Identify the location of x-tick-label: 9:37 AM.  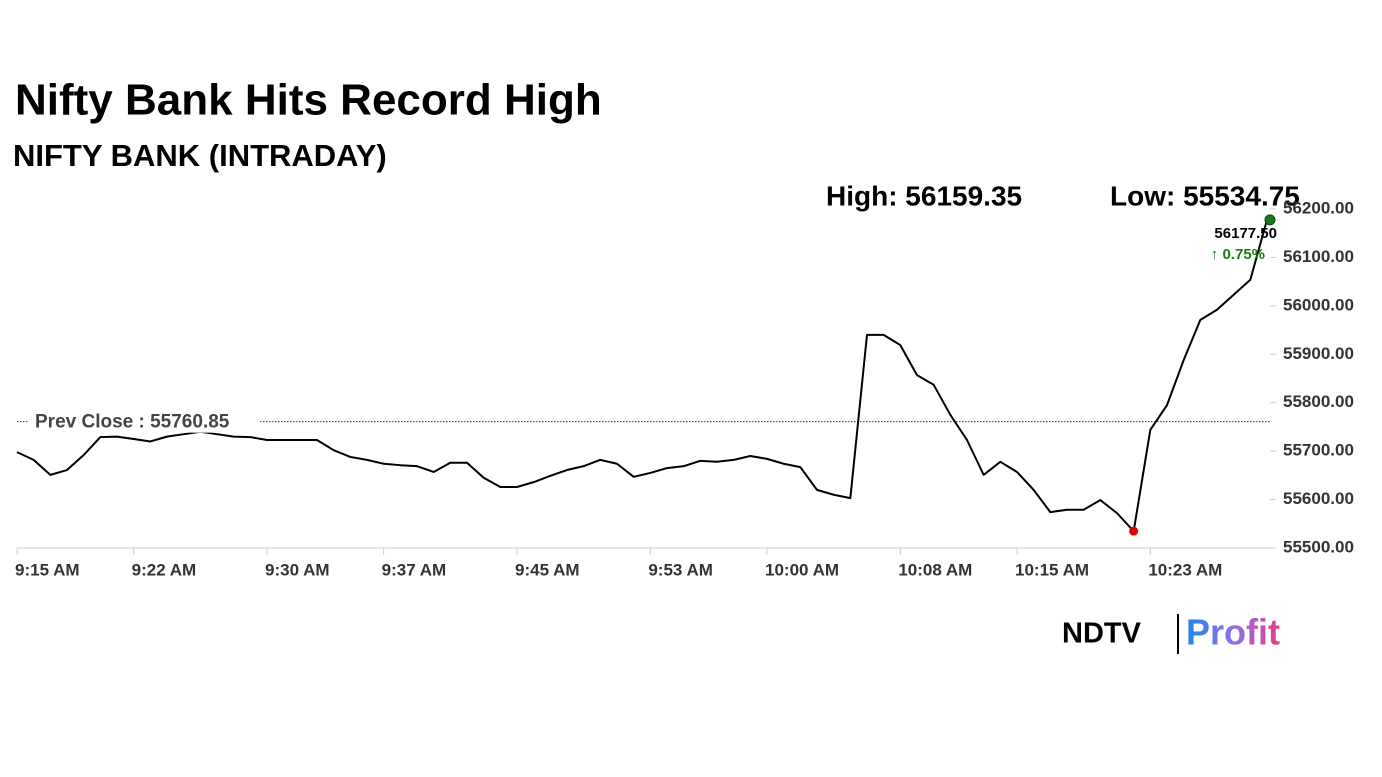
(414, 569).